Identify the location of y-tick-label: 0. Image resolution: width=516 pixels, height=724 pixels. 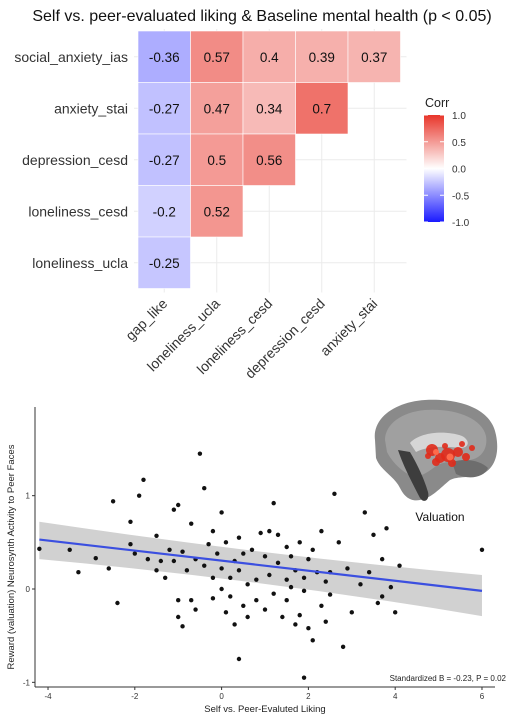
(28, 589).